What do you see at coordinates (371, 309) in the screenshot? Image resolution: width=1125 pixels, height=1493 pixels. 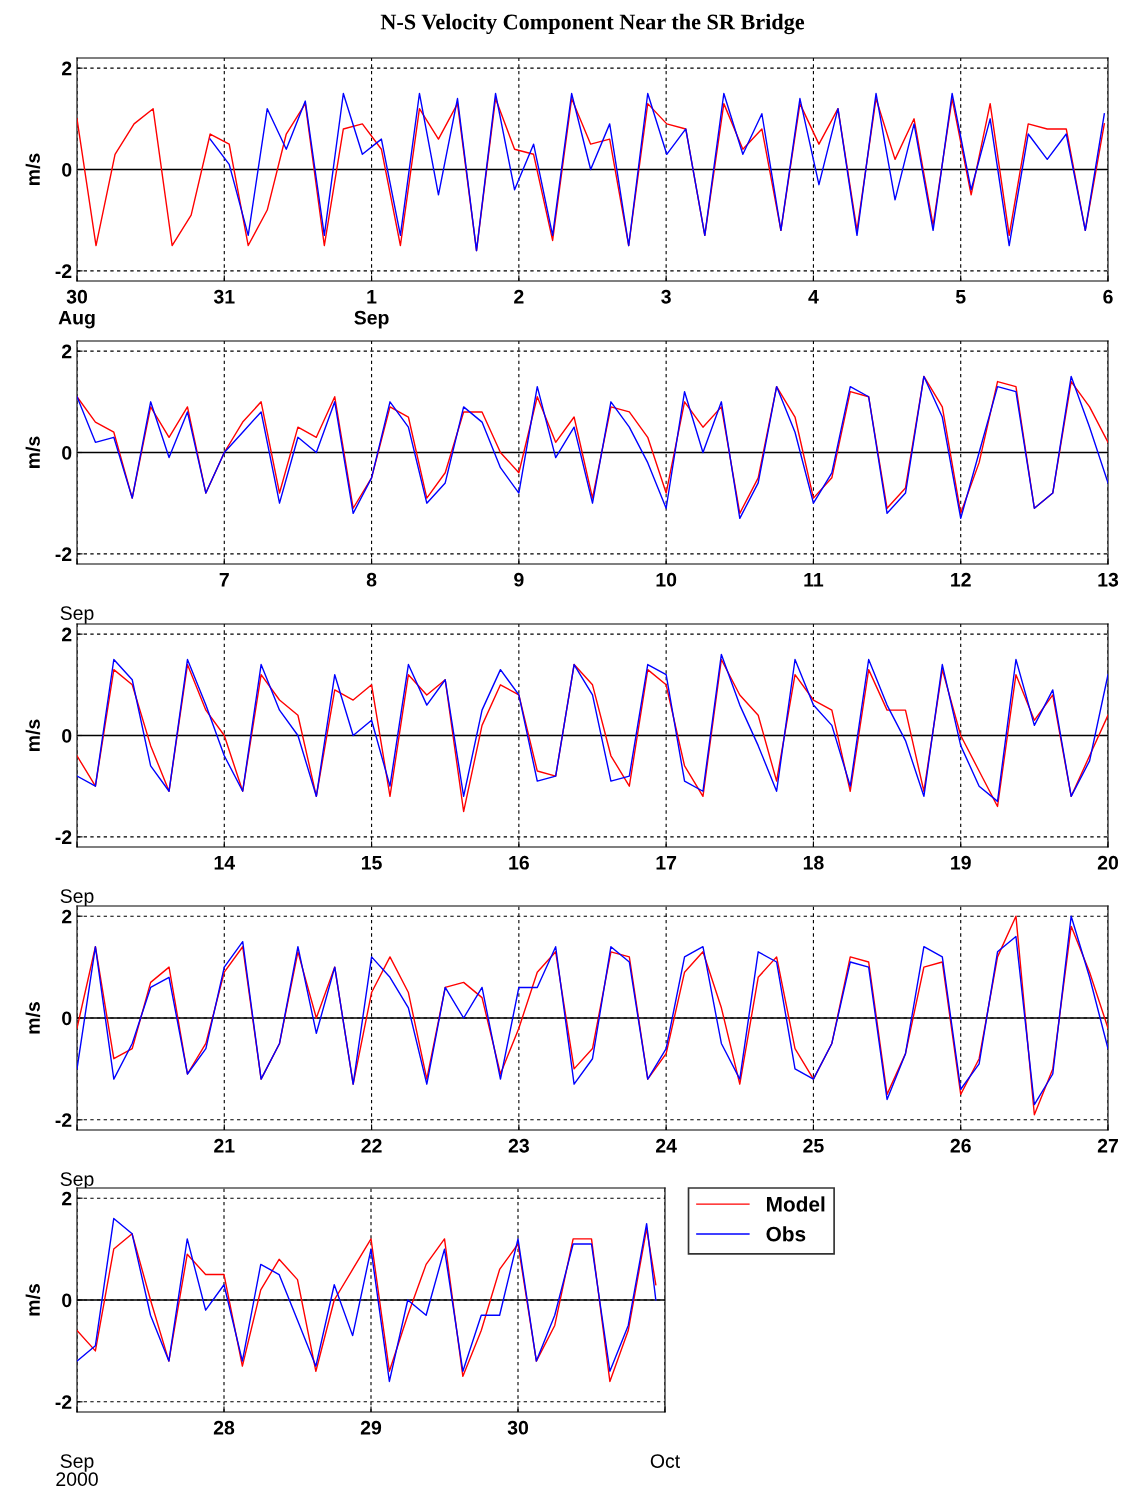 I see `x-tick-label: 1 Sep` at bounding box center [371, 309].